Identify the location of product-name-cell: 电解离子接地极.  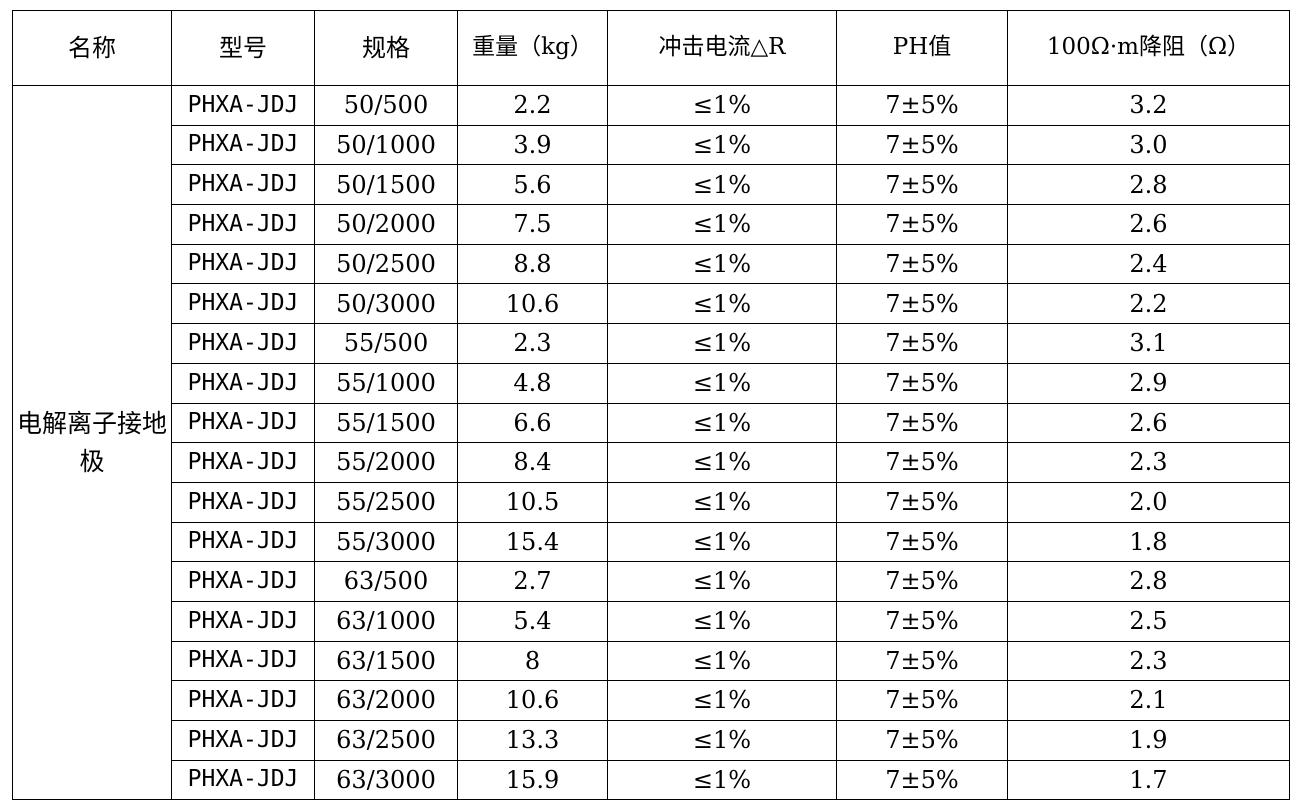
(92, 442).